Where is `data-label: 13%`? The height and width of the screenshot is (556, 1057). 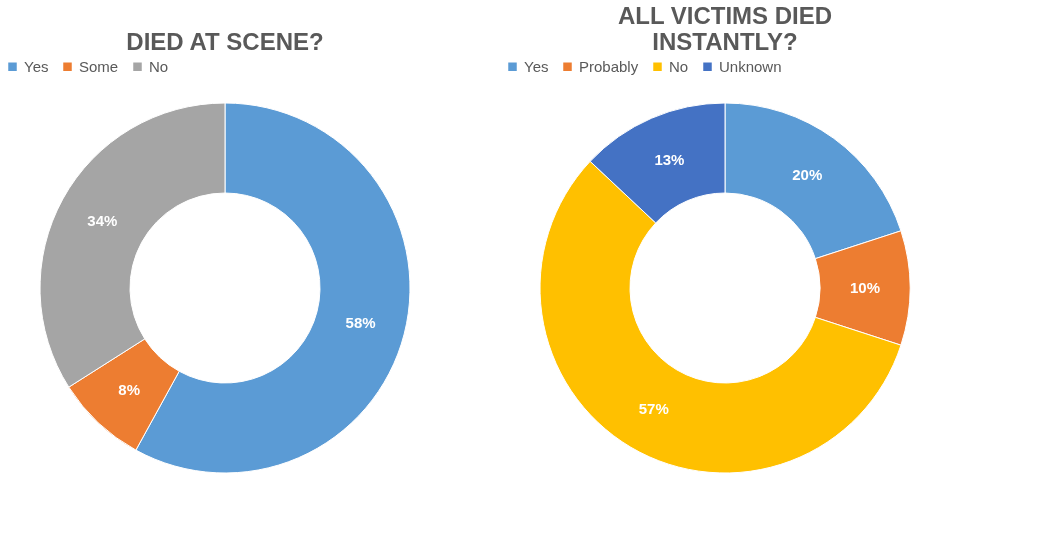 data-label: 13% is located at coordinates (669, 159).